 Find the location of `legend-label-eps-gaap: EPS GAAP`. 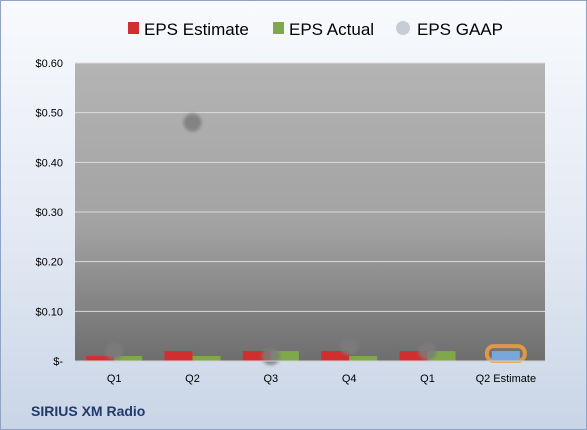

legend-label-eps-gaap: EPS GAAP is located at coordinates (460, 29).